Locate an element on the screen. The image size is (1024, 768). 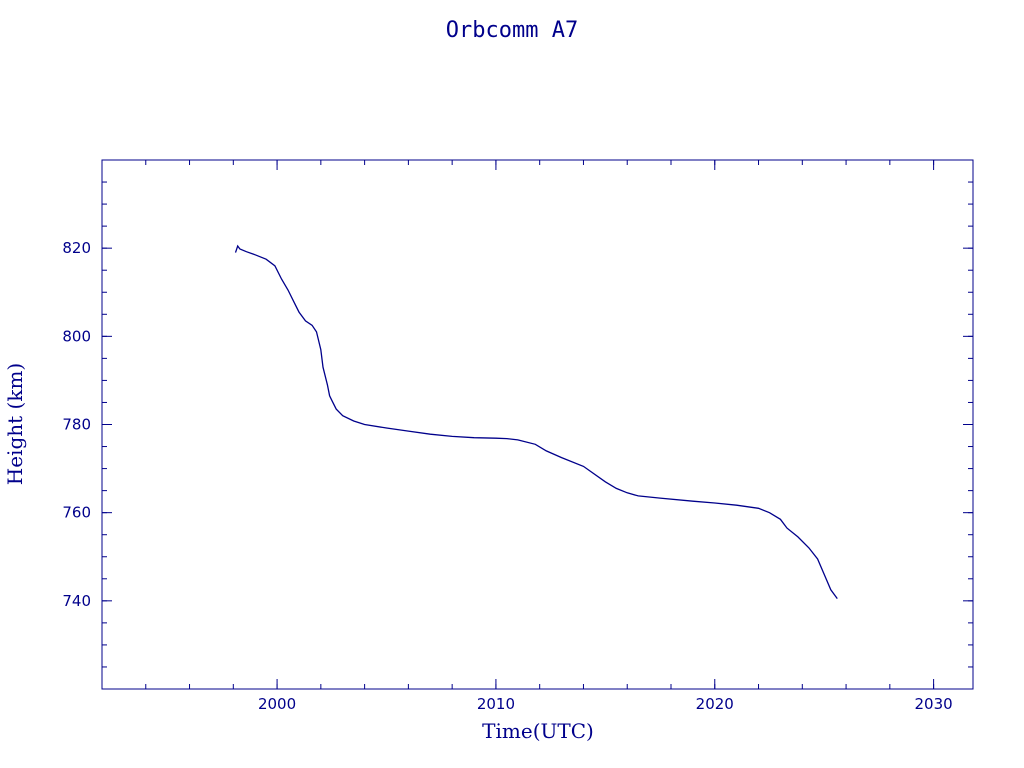
x-tick-label: 2010 is located at coordinates (496, 704).